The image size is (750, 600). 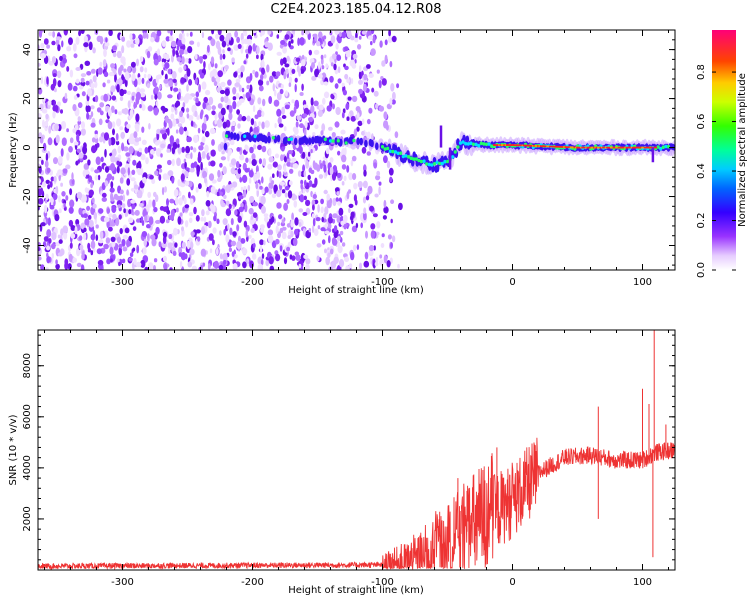 I want to click on y-tick-label: -20, so click(x=27, y=196).